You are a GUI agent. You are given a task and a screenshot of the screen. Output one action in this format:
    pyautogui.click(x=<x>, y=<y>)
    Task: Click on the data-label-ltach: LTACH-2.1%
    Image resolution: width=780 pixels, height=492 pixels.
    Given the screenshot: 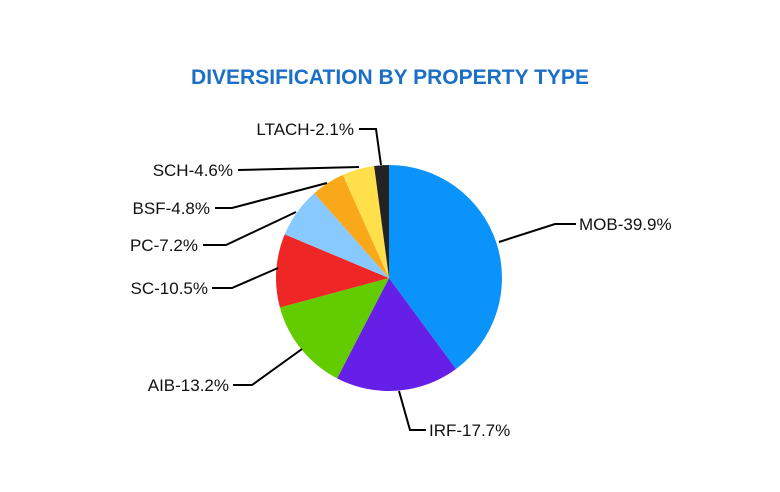 What is the action you would take?
    pyautogui.click(x=305, y=129)
    